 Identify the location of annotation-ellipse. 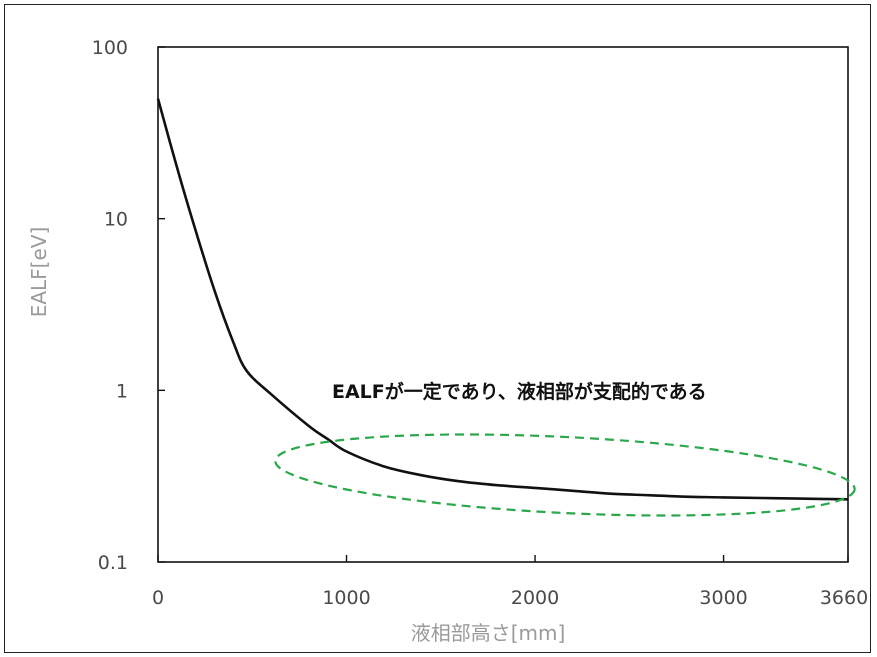
(565, 475).